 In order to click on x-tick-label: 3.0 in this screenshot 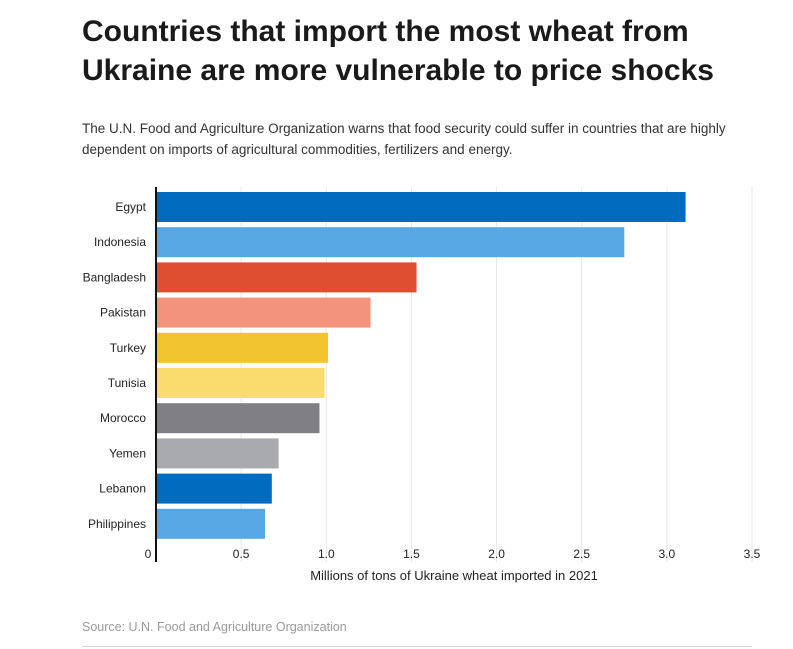, I will do `click(667, 554)`.